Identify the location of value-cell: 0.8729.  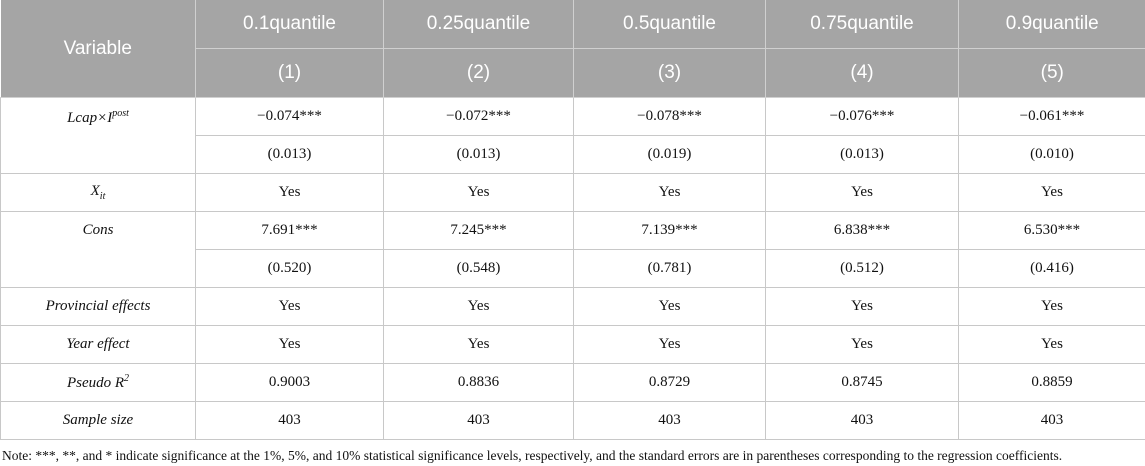
(669, 382).